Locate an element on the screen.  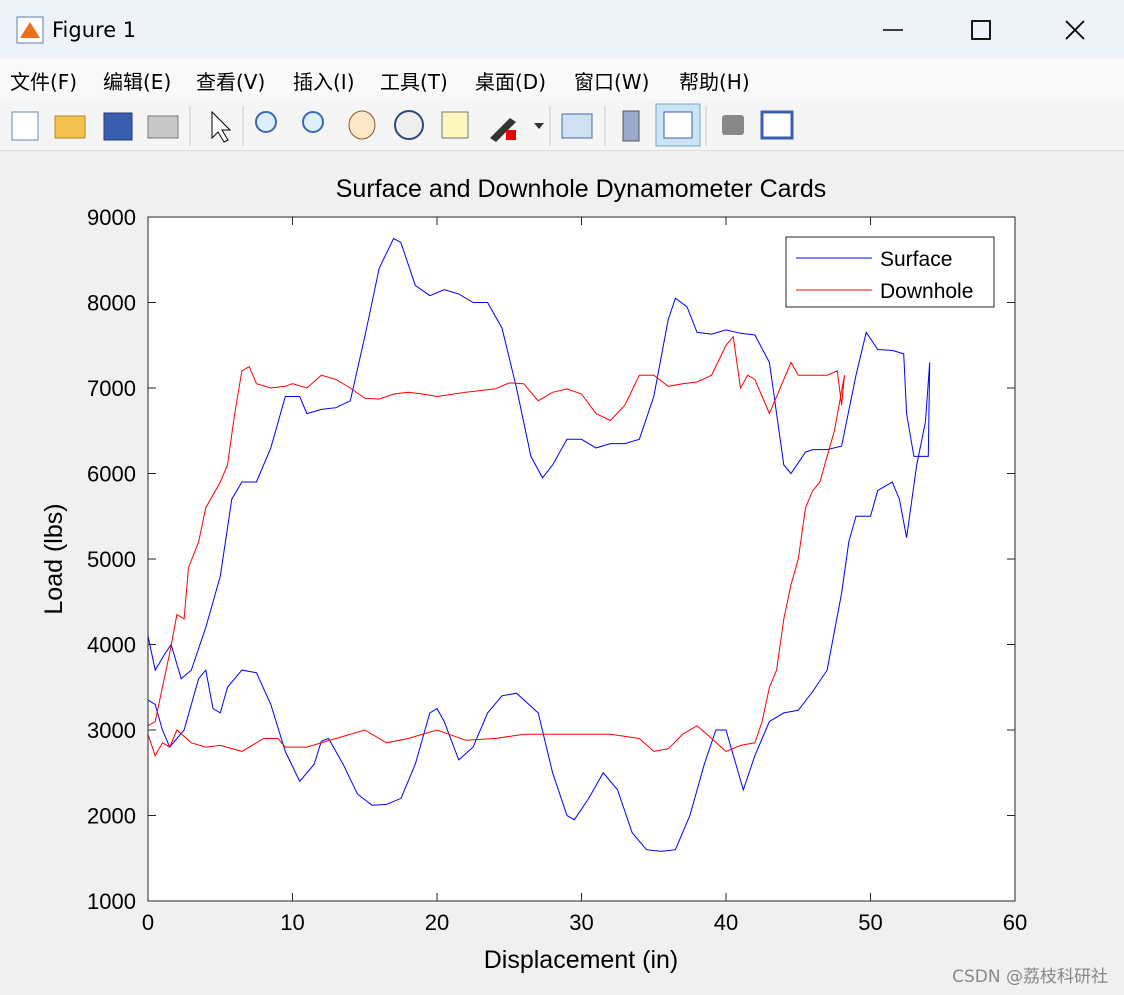
menu-item: 查看(V) is located at coordinates (231, 82).